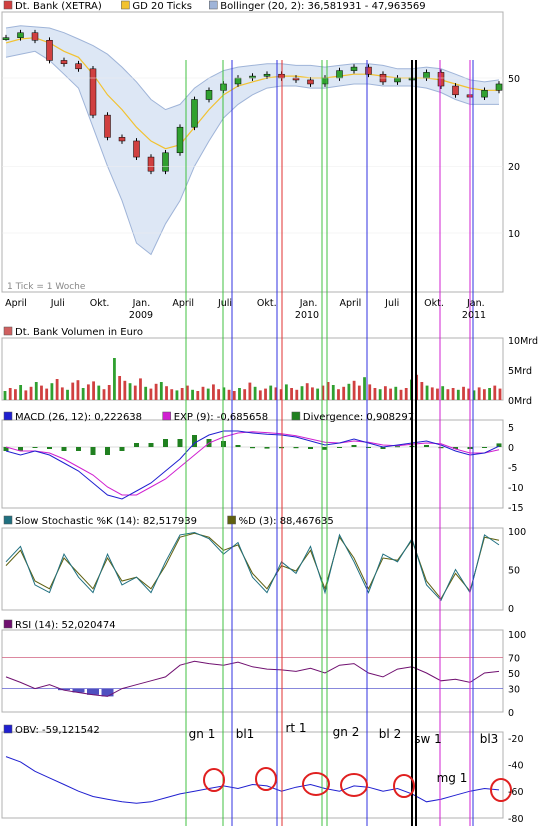  I want to click on volume-legend-swatch, so click(8, 331).